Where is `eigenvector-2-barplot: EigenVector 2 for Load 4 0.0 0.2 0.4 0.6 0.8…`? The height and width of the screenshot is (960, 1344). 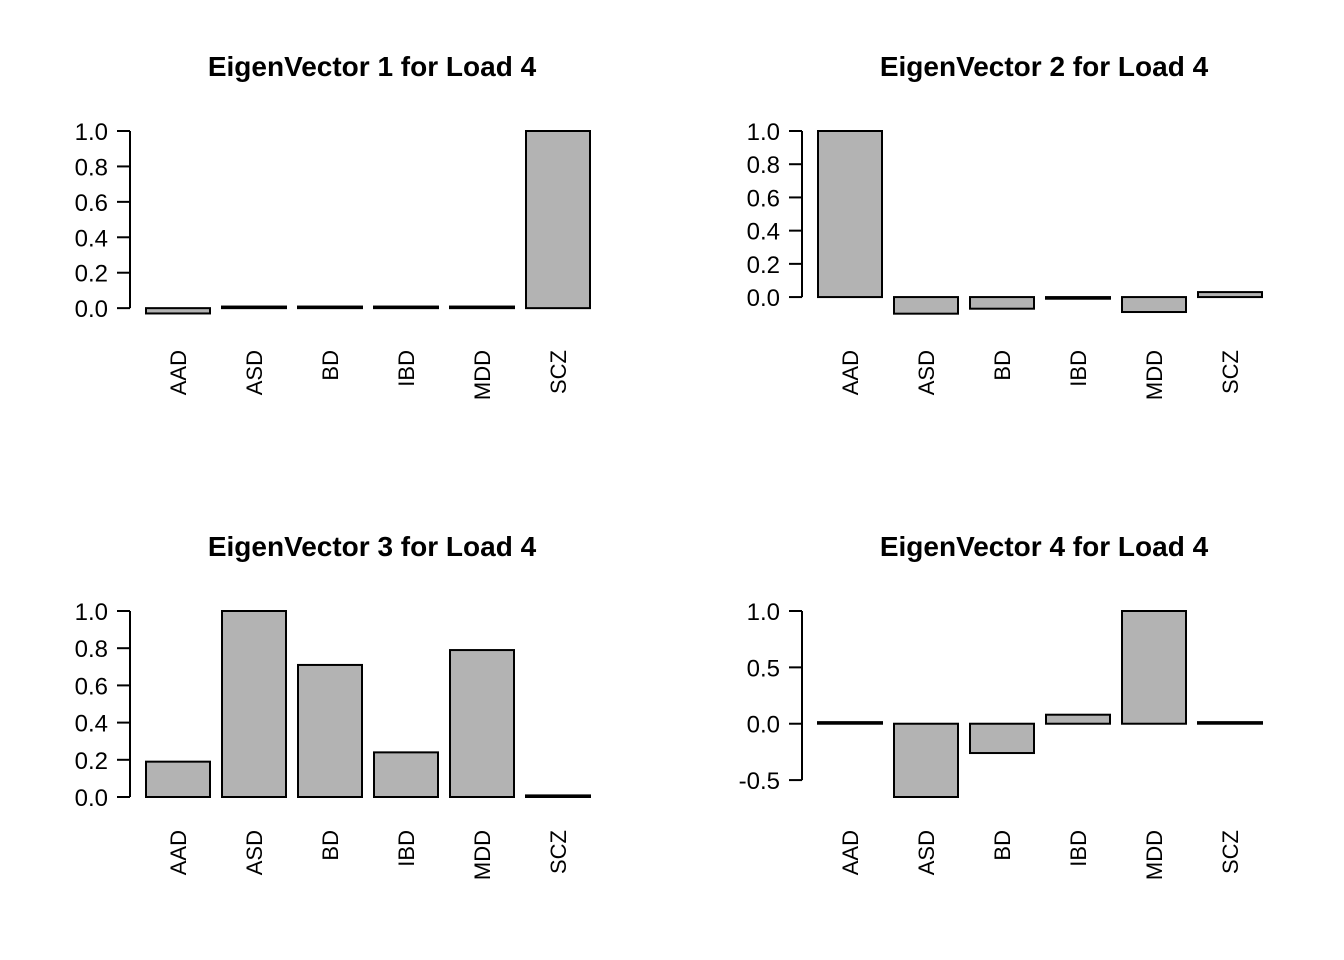 eigenvector-2-barplot: EigenVector 2 for Load 4 0.0 0.2 0.4 0.6 0.8… is located at coordinates (1005, 225).